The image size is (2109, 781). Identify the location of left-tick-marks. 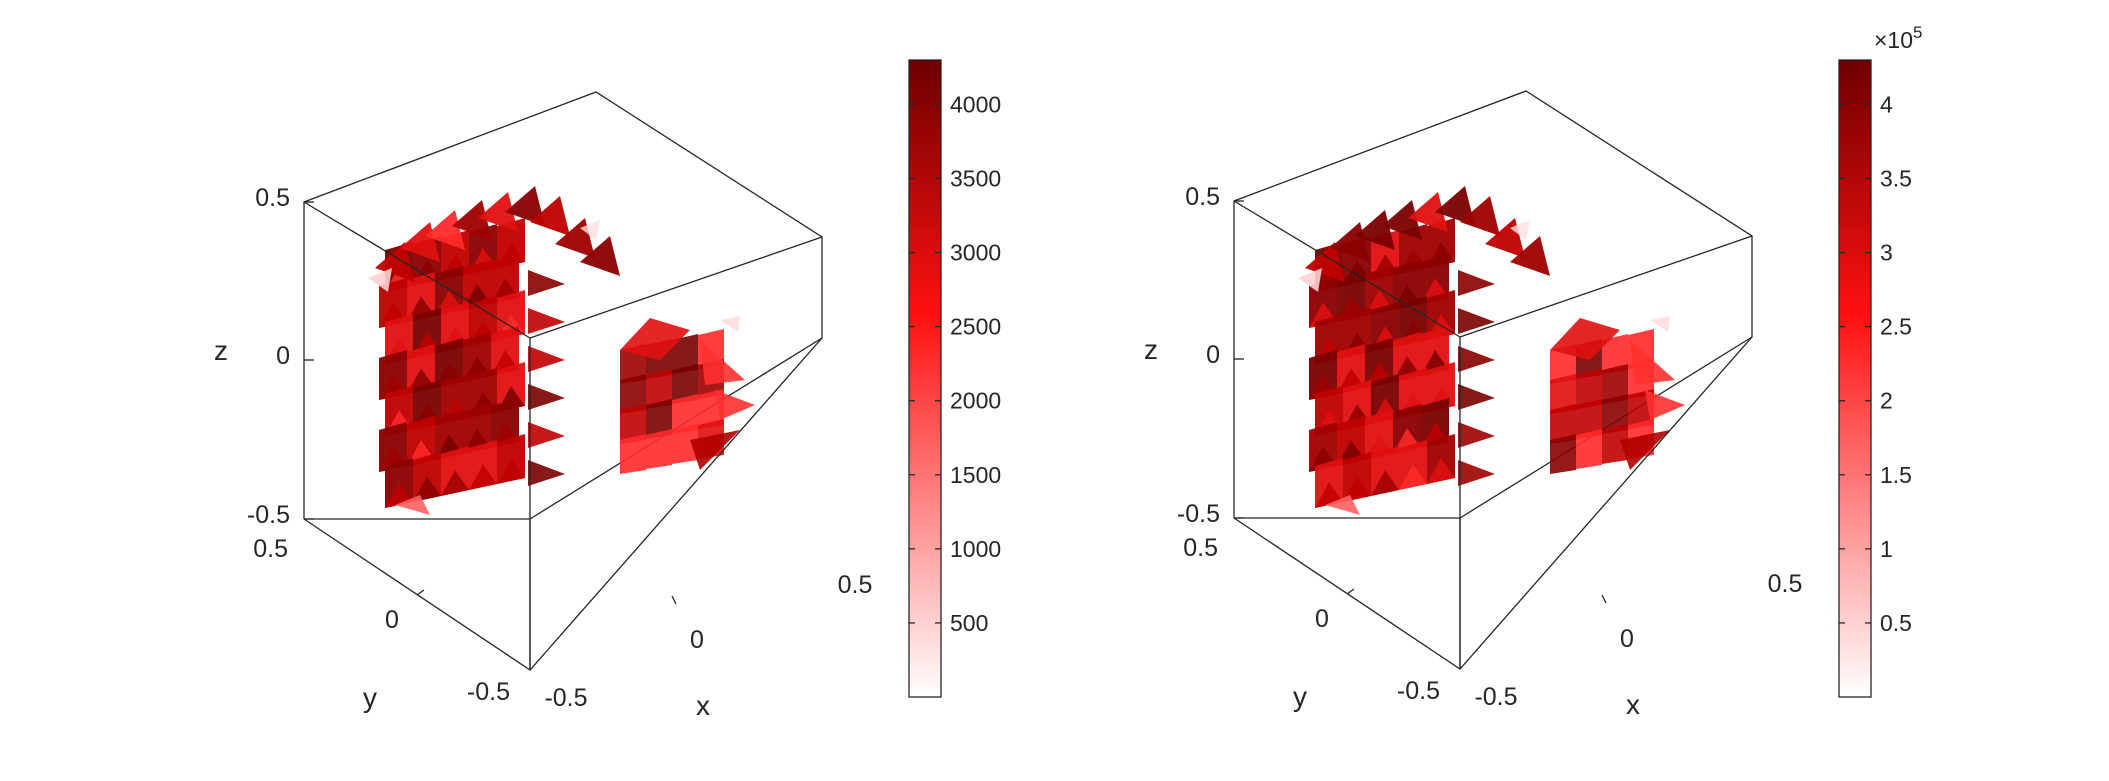
(490, 403).